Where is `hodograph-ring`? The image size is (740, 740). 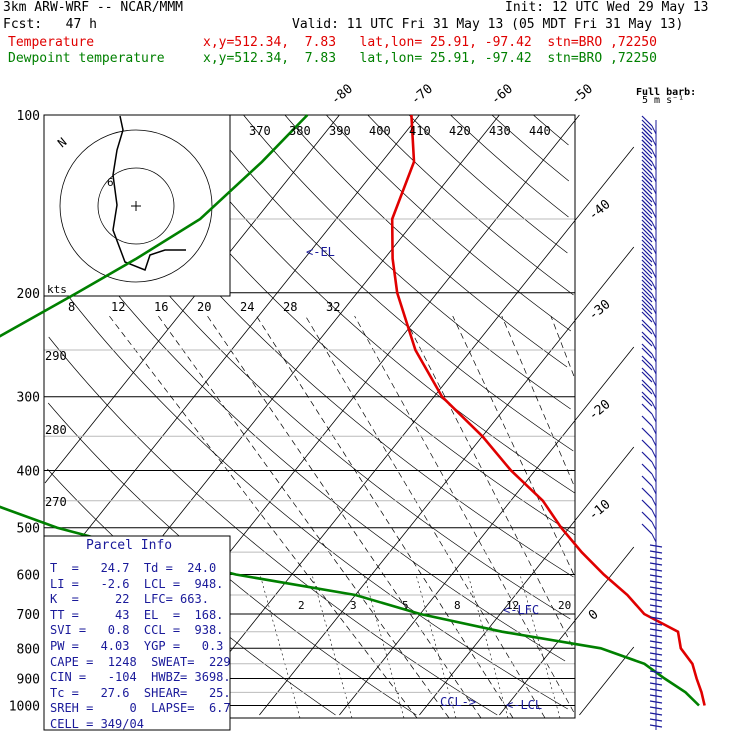
hodograph-ring is located at coordinates (136, 206).